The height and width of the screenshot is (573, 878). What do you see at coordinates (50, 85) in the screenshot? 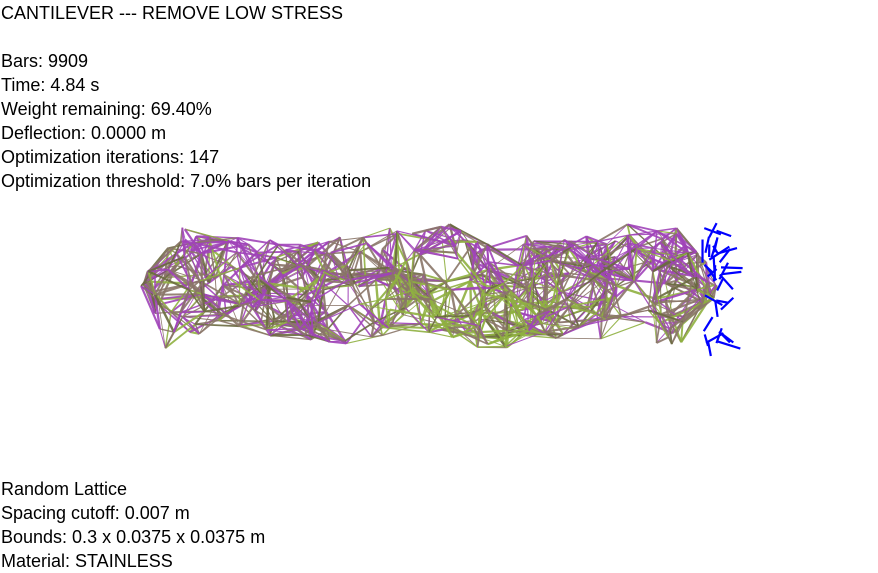
I see `elapsed-time: Time: 4.84 s` at bounding box center [50, 85].